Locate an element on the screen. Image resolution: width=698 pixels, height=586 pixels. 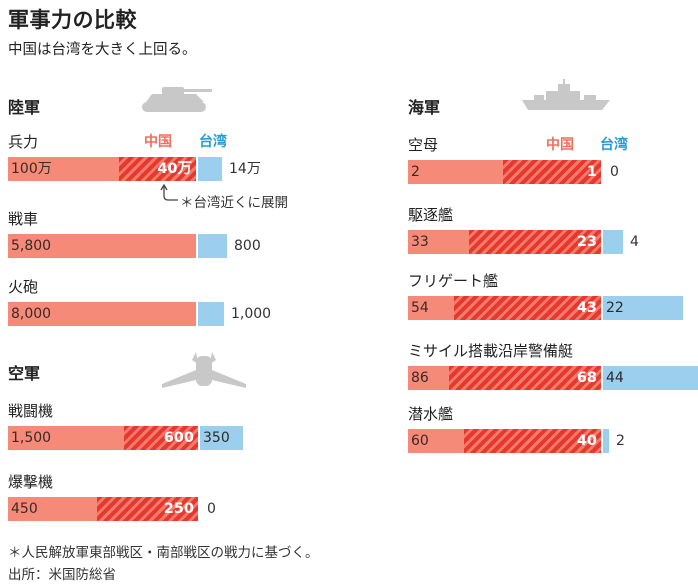
row-label: 戦闘機 is located at coordinates (31, 411).